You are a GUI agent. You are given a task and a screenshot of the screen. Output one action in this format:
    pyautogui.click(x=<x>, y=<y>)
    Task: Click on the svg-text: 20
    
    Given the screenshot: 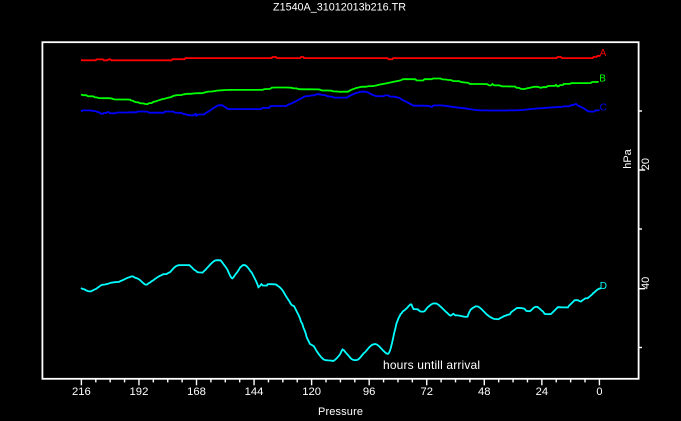 What is the action you would take?
    pyautogui.click(x=646, y=164)
    